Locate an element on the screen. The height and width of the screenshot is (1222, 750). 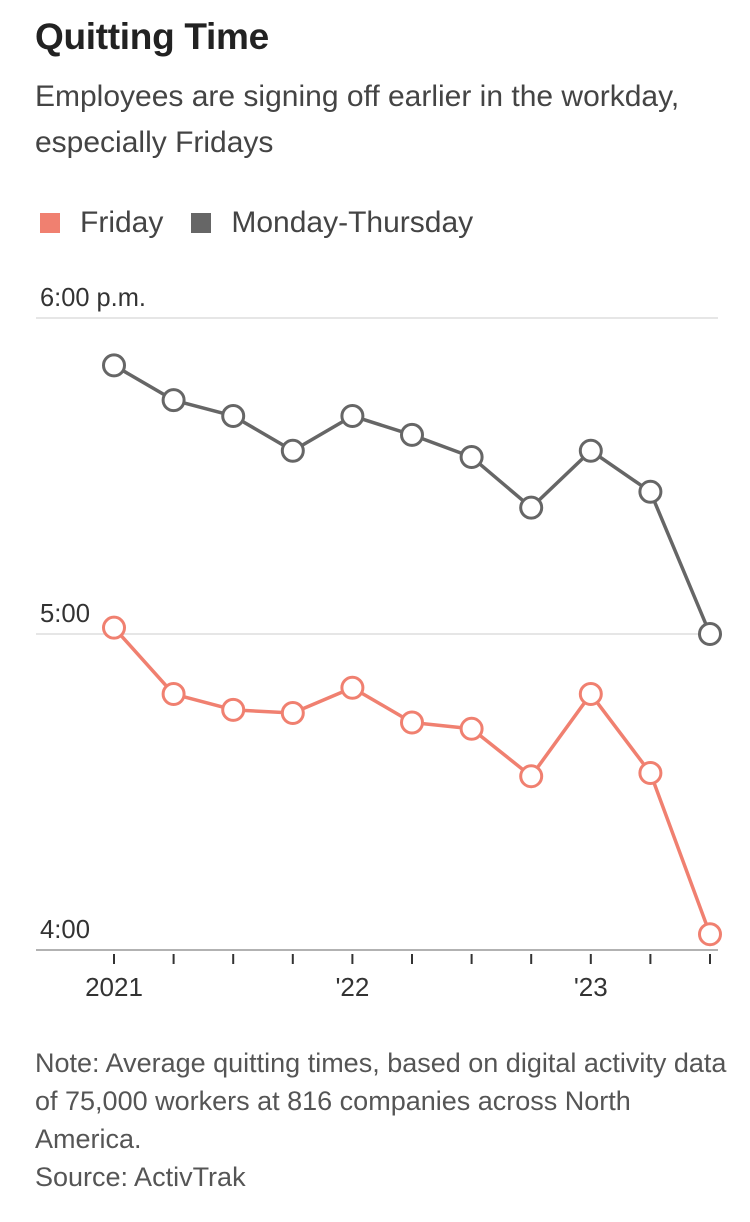
legend-swatch-friday is located at coordinates (50, 223).